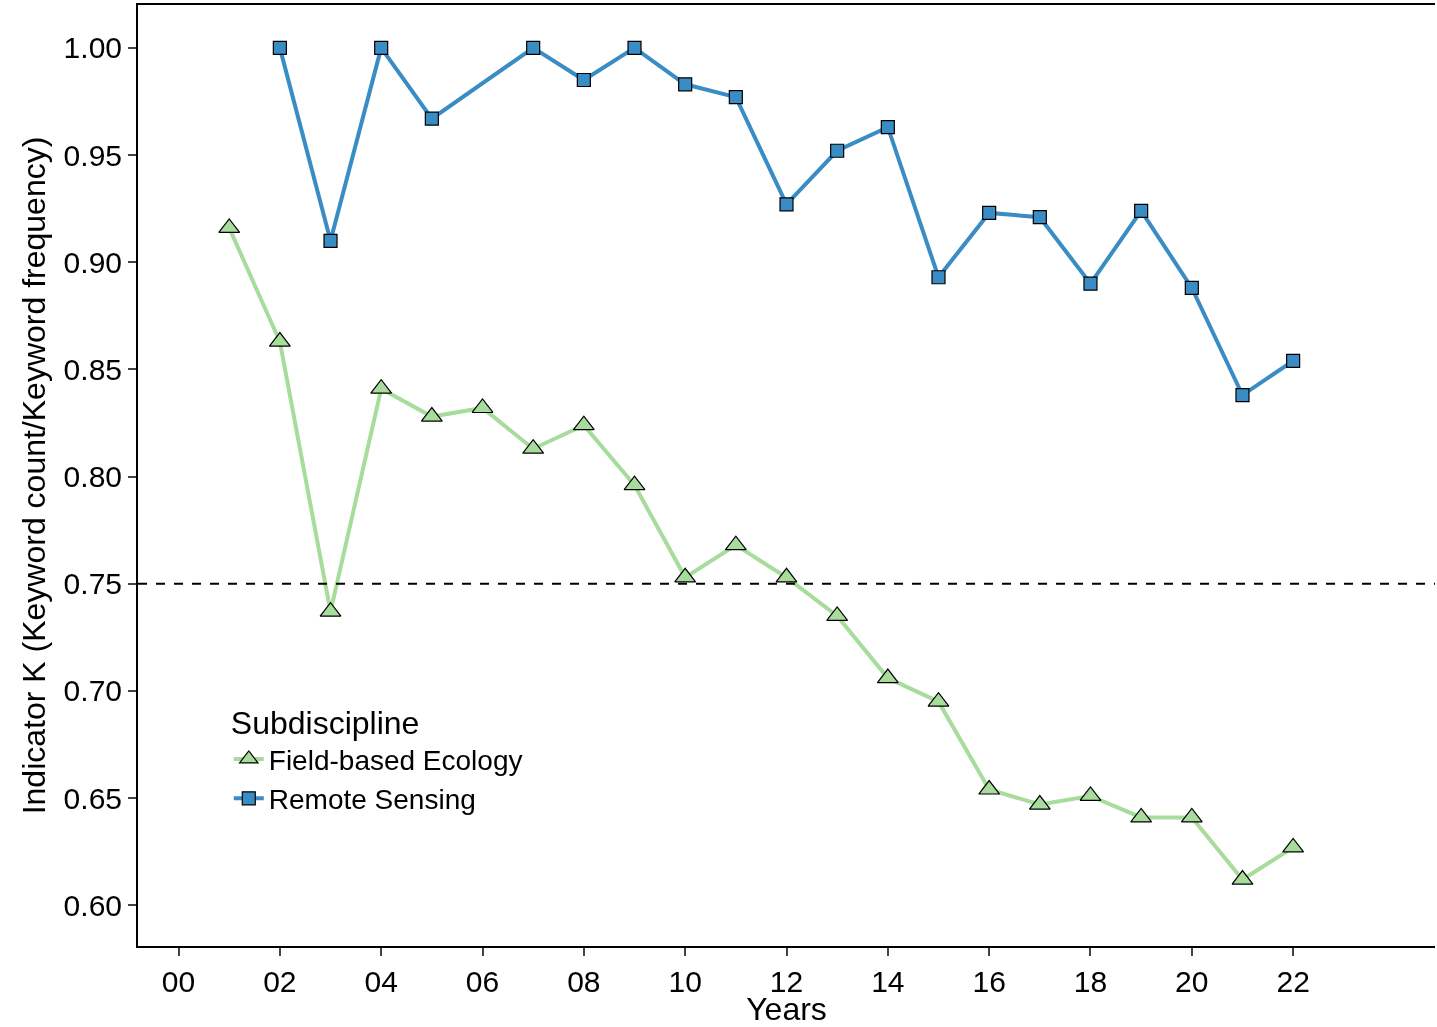  Describe the element at coordinates (92, 584) in the screenshot. I see `y-tick-label: 0.75` at that location.